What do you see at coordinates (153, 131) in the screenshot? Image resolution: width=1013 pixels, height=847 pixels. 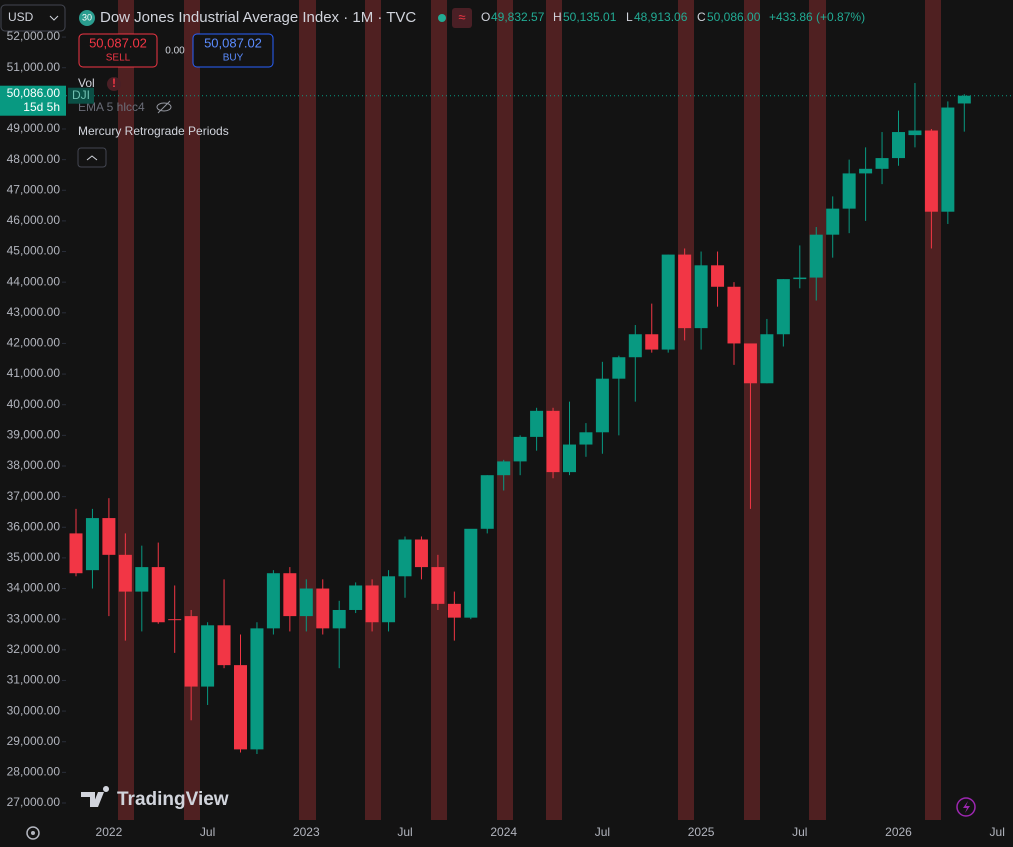 I see `indicator-mercury: Mercury Retrograde Periods` at bounding box center [153, 131].